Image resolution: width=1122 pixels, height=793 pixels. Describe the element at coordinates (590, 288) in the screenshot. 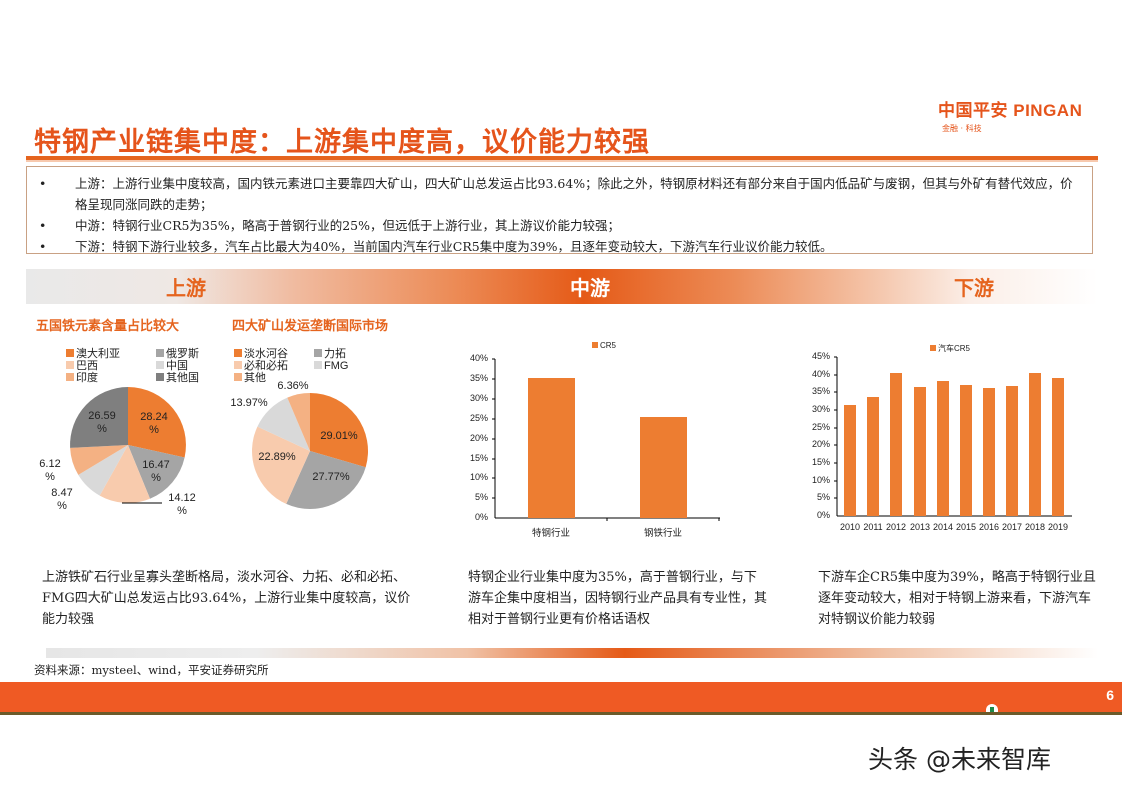

I see `band-midstream: 中游` at that location.